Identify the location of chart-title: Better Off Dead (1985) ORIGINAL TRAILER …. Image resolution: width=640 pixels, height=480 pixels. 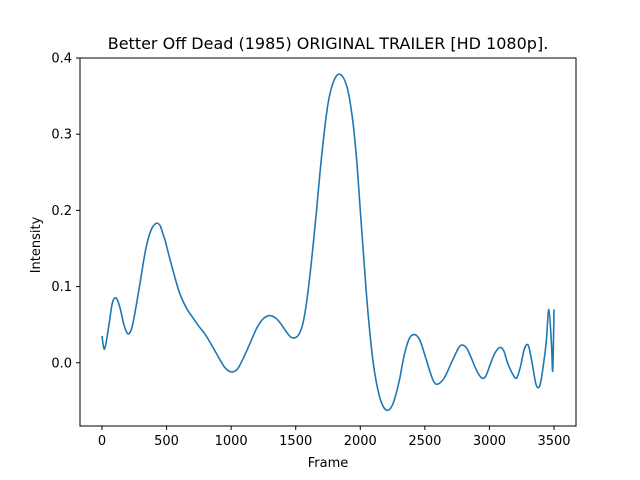
(328, 43).